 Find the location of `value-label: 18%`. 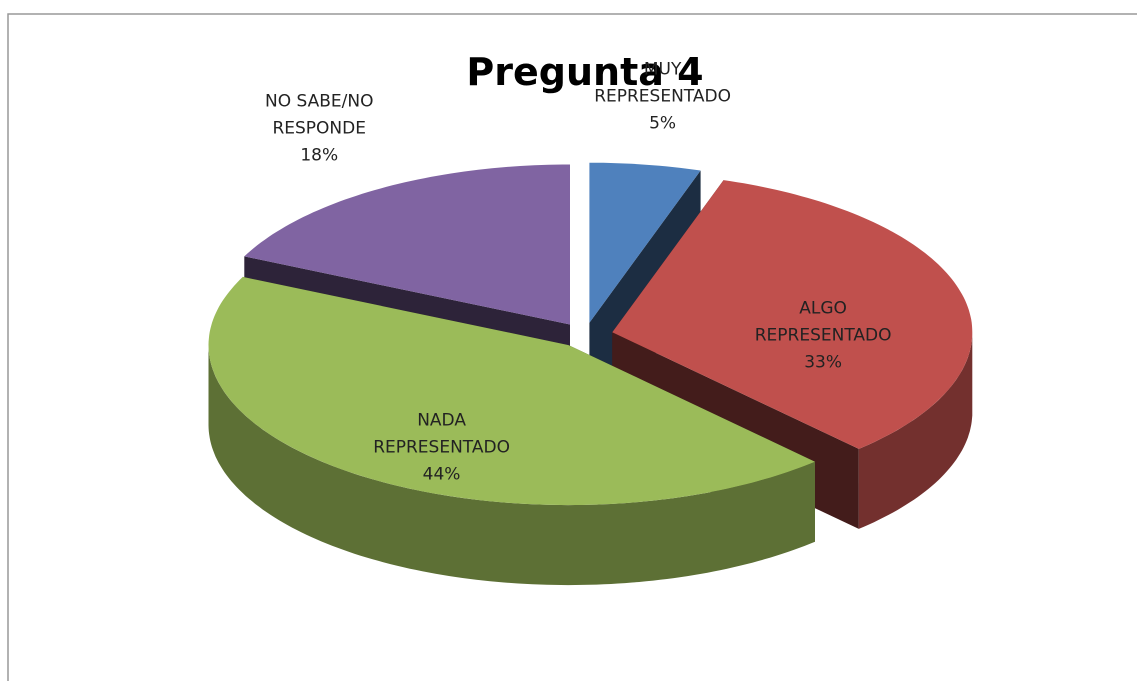

value-label: 18% is located at coordinates (319, 155).